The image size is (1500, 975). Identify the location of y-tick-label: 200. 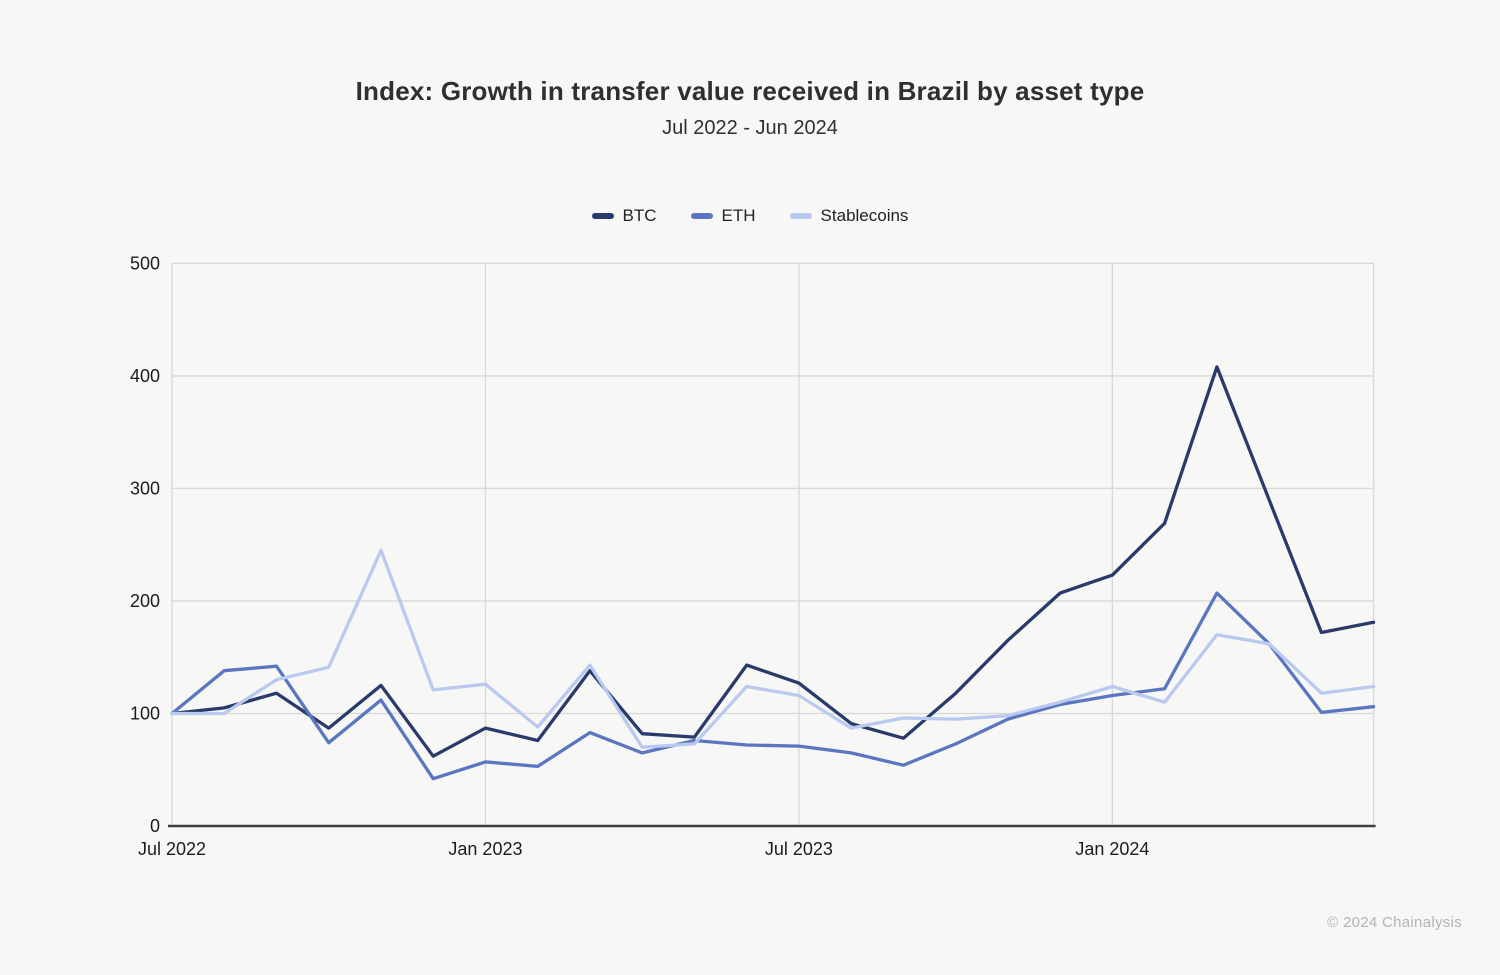
(145, 601).